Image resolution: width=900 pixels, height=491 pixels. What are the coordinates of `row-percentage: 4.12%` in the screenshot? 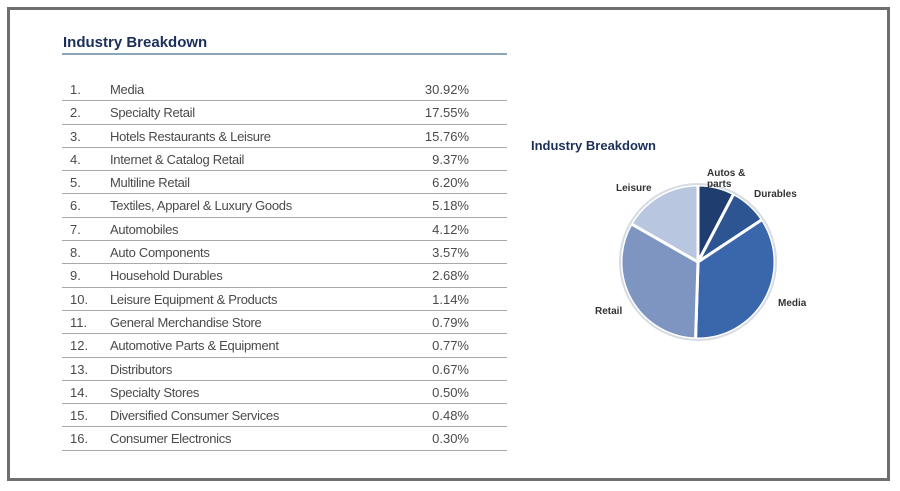 It's located at (450, 229).